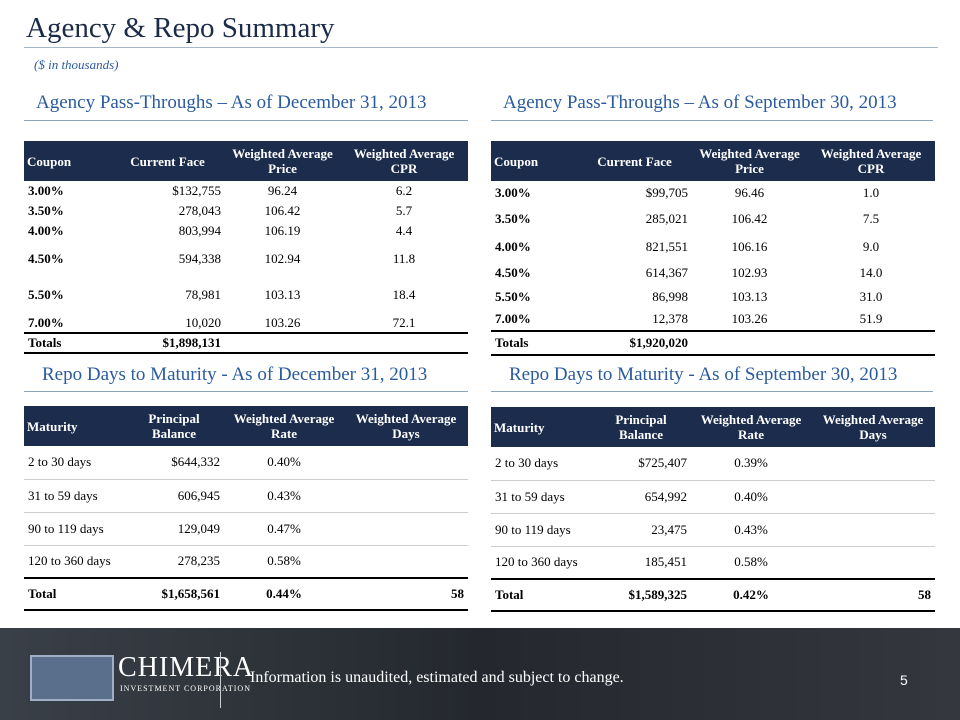 Image resolution: width=960 pixels, height=720 pixels. Describe the element at coordinates (203, 322) in the screenshot. I see `cell: 10,020` at that location.